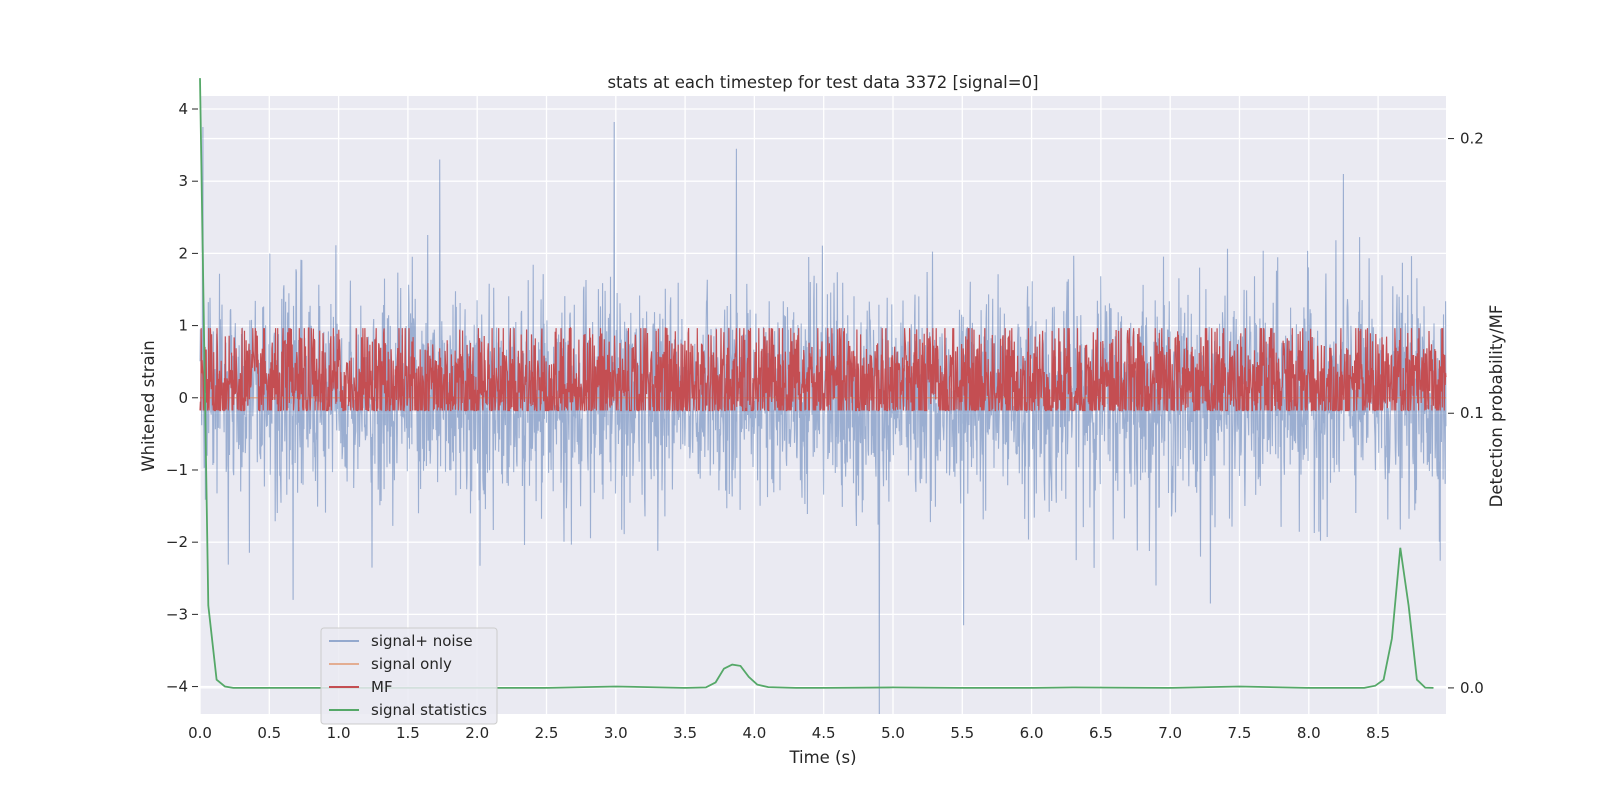 The image size is (1600, 800). Describe the element at coordinates (177, 687) in the screenshot. I see `y-tick-label: −4` at that location.